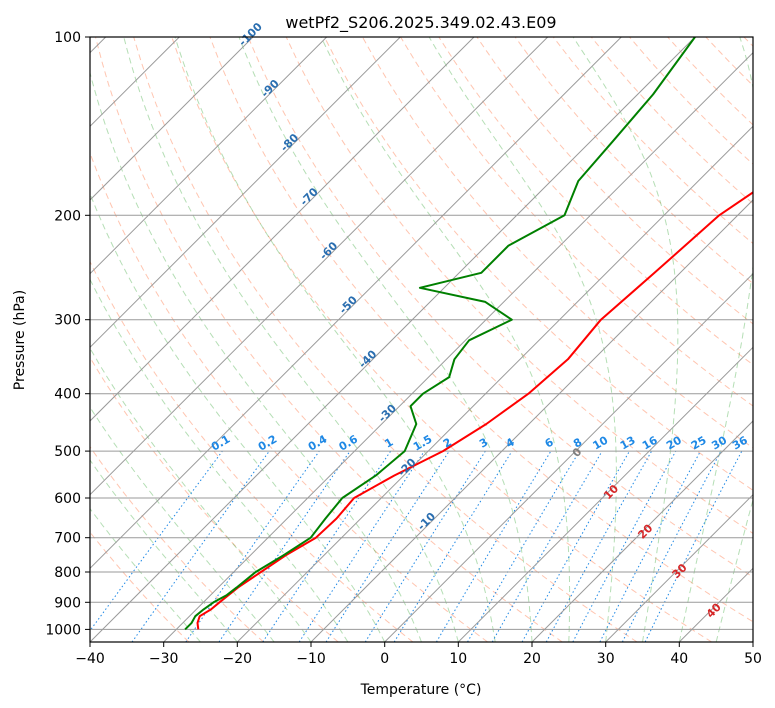  Describe the element at coordinates (90, 659) in the screenshot. I see `x-tick-label: −40` at that location.